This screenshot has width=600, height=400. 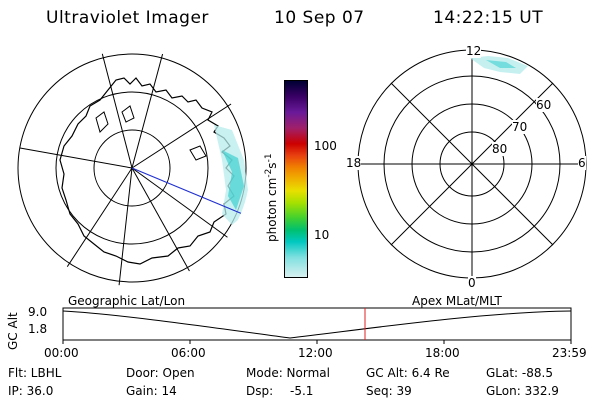 What do you see at coordinates (188, 191) in the screenshot?
I see `sun-direction-line` at bounding box center [188, 191].